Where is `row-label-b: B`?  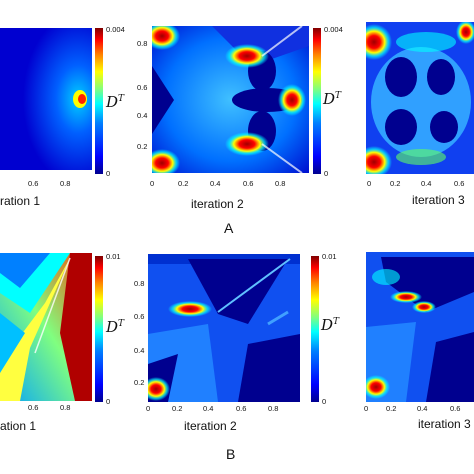
row-label-b: B is located at coordinates (231, 454).